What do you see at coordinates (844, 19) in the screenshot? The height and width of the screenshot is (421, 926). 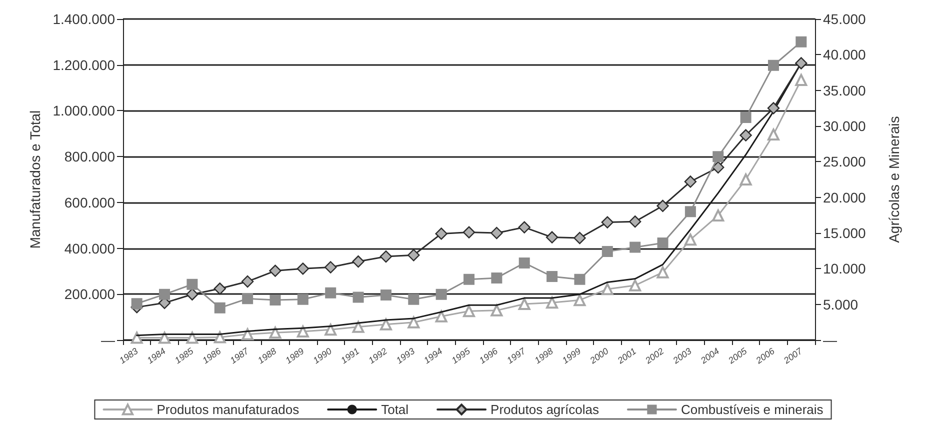 I see `y2-tick-label: 45.000` at bounding box center [844, 19].